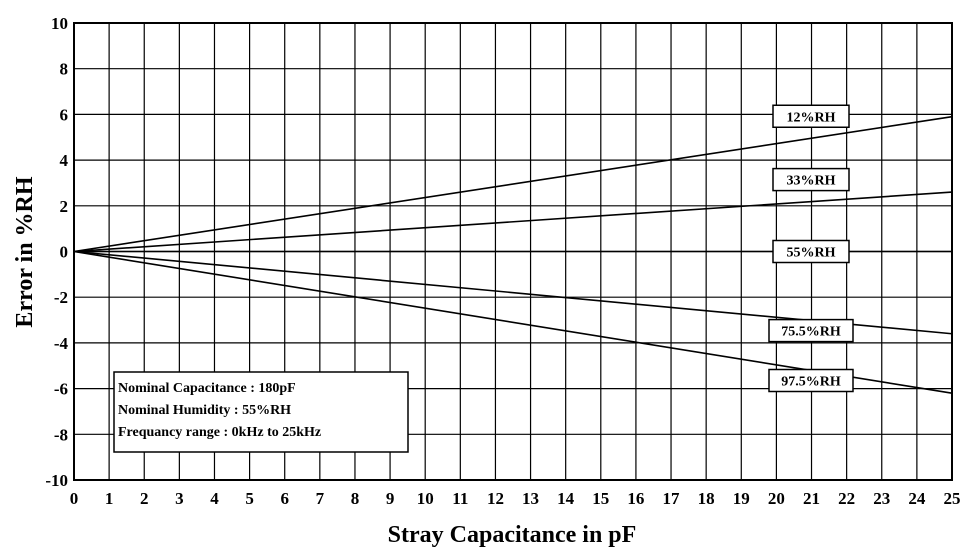 This screenshot has height=549, width=964. I want to click on x-tick-label: 7, so click(320, 498).